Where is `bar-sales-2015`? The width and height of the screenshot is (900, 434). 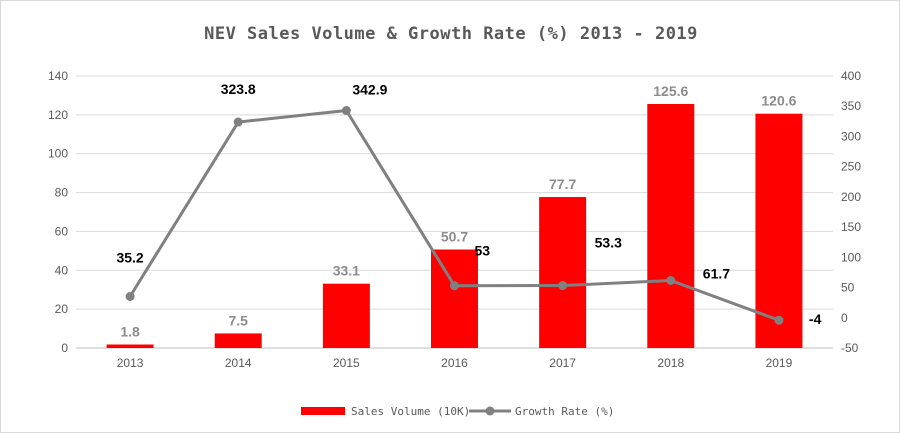
bar-sales-2015 is located at coordinates (346, 315).